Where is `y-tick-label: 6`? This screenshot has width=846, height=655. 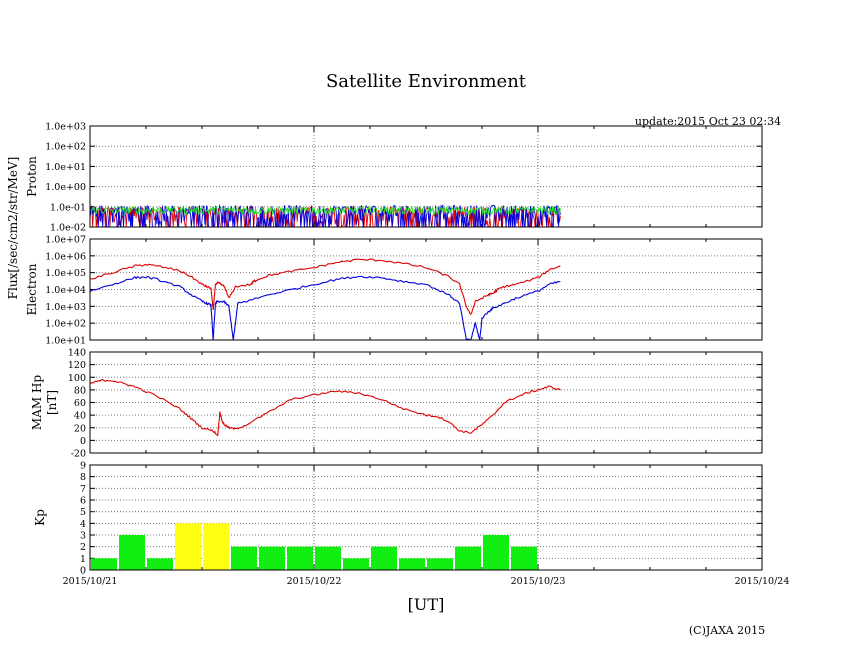
y-tick-label: 6 is located at coordinates (83, 501).